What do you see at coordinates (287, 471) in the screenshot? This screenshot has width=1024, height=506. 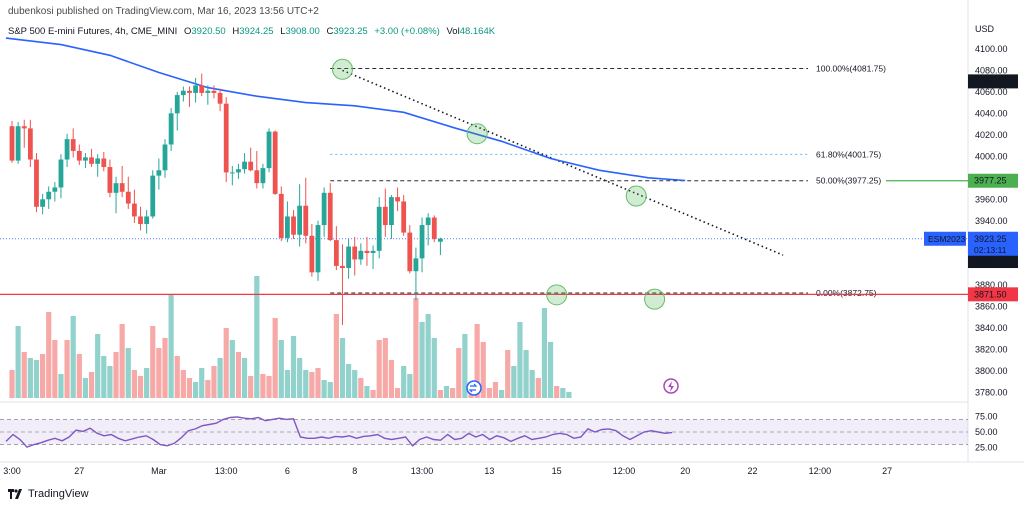 I see `time-tick-label: 6` at bounding box center [287, 471].